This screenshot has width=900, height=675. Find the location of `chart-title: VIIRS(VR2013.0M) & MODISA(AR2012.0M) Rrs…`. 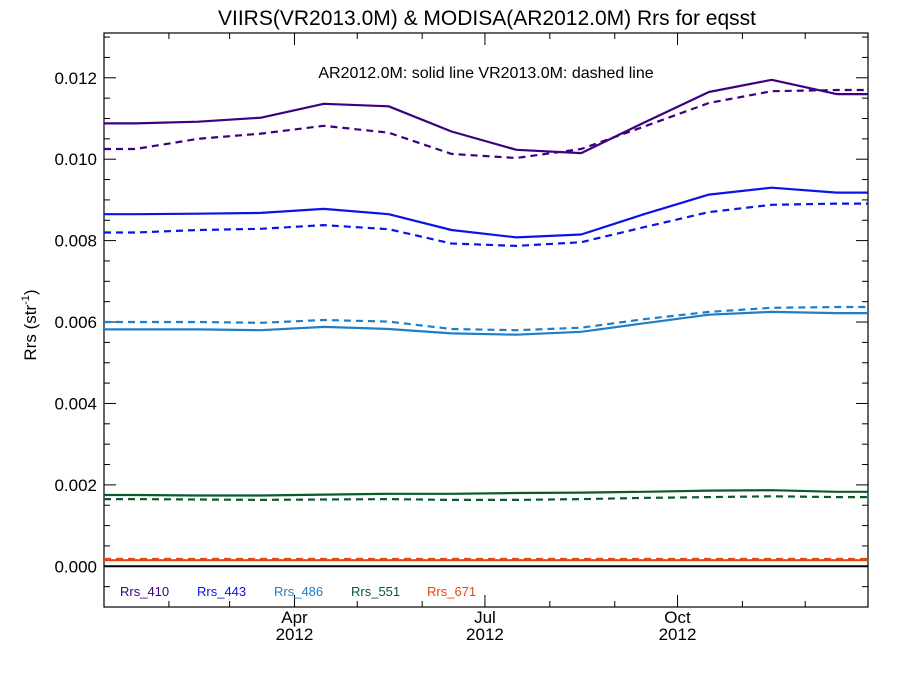

chart-title: VIIRS(VR2013.0M) & MODISA(AR2012.0M) Rrs… is located at coordinates (487, 18).